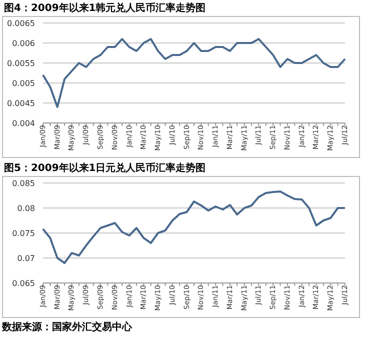 This screenshot has width=374, height=338. What do you see at coordinates (23, 83) in the screenshot?
I see `y-tick-label: 0.005` at bounding box center [23, 83].